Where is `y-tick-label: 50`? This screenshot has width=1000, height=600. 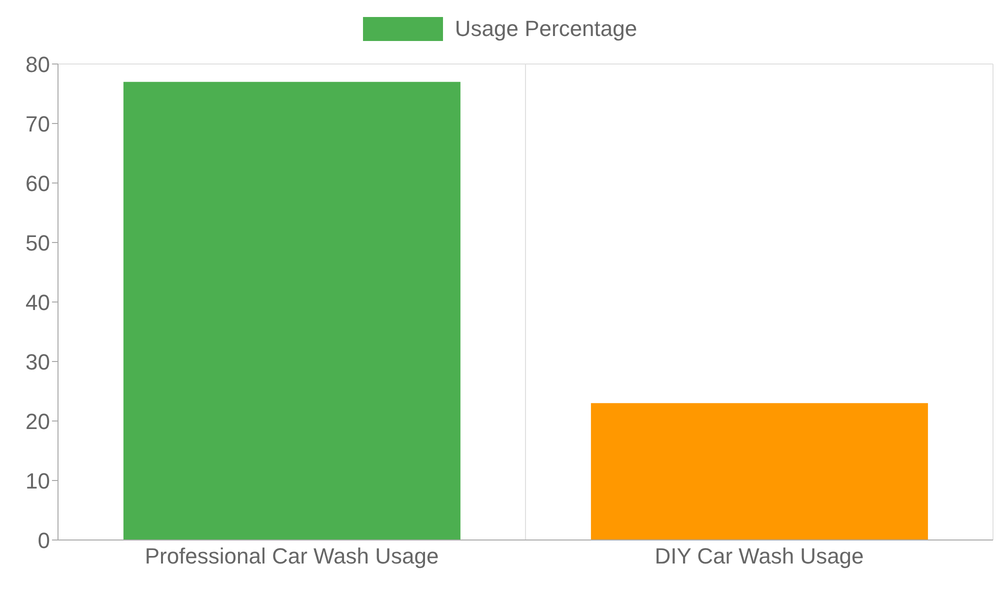
y-tick-label: 50 is located at coordinates (38, 243).